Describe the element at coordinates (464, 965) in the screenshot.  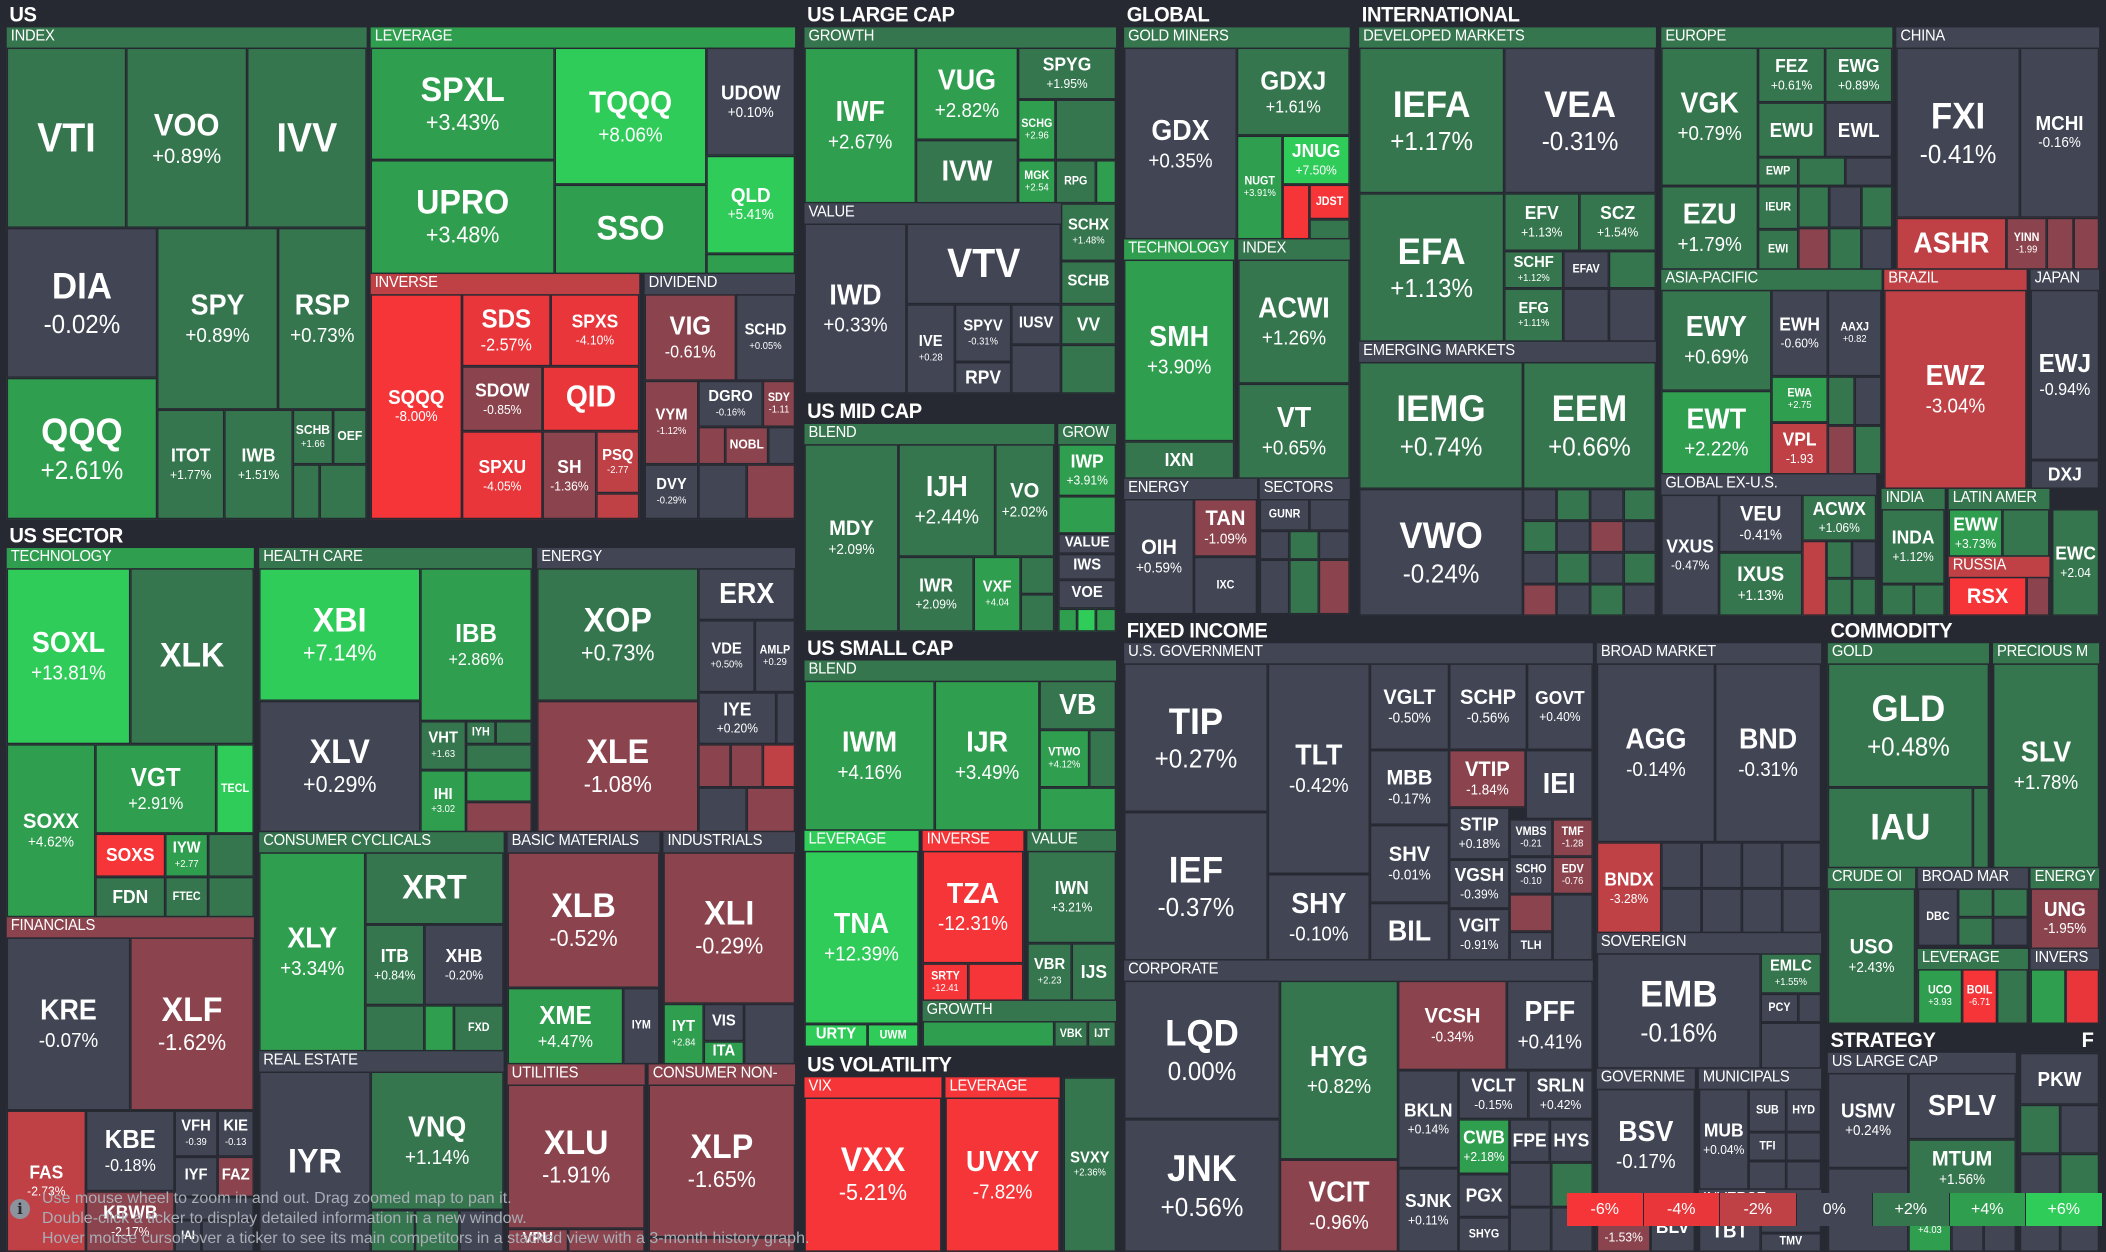
I see `ticker-tile-xhb: XHB -0.20%` at that location.